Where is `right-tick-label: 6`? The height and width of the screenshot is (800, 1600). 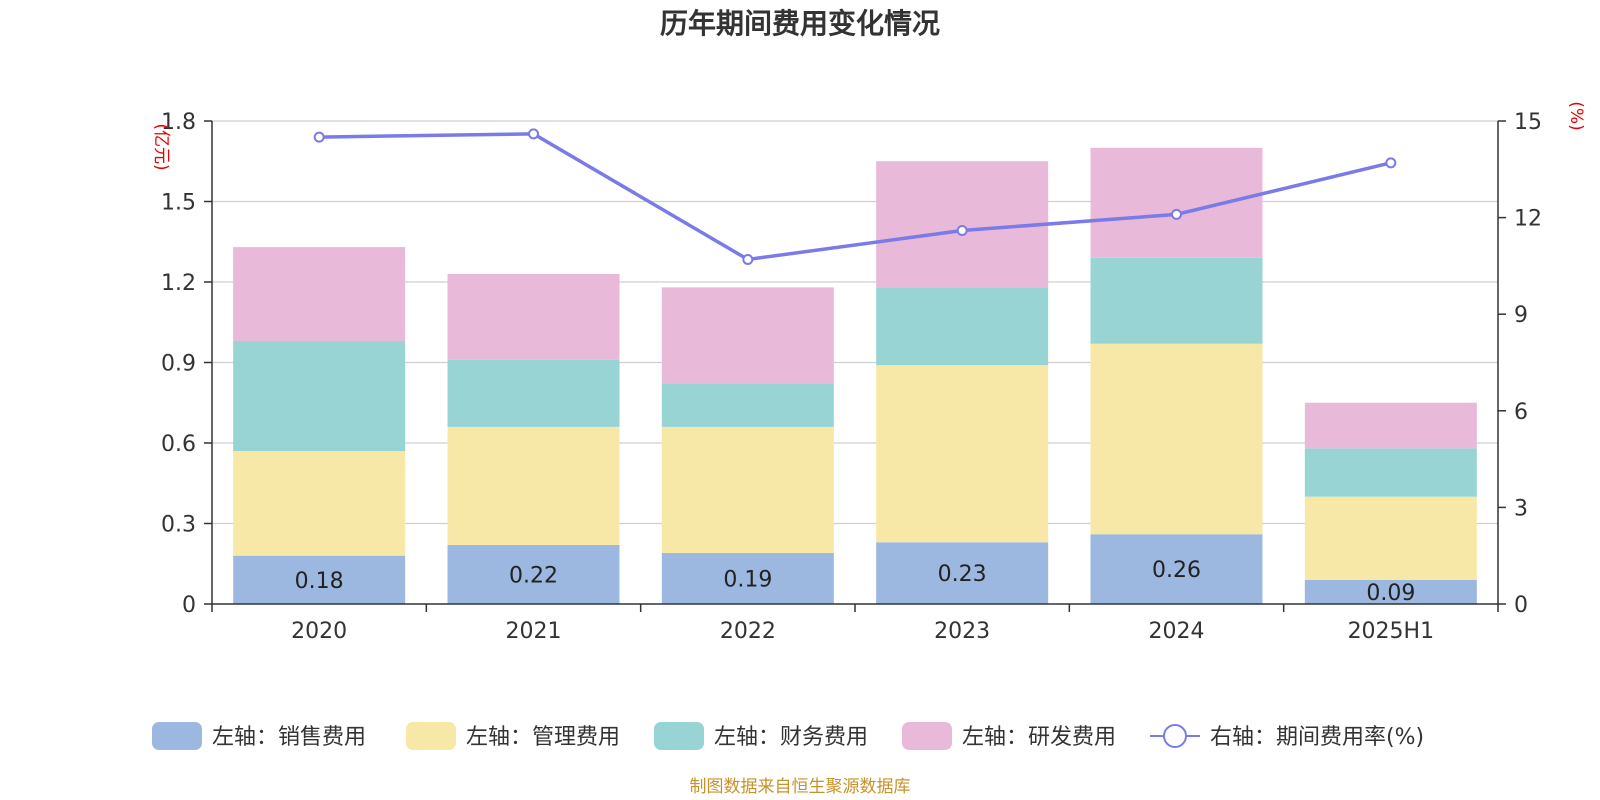 right-tick-label: 6 is located at coordinates (1521, 412).